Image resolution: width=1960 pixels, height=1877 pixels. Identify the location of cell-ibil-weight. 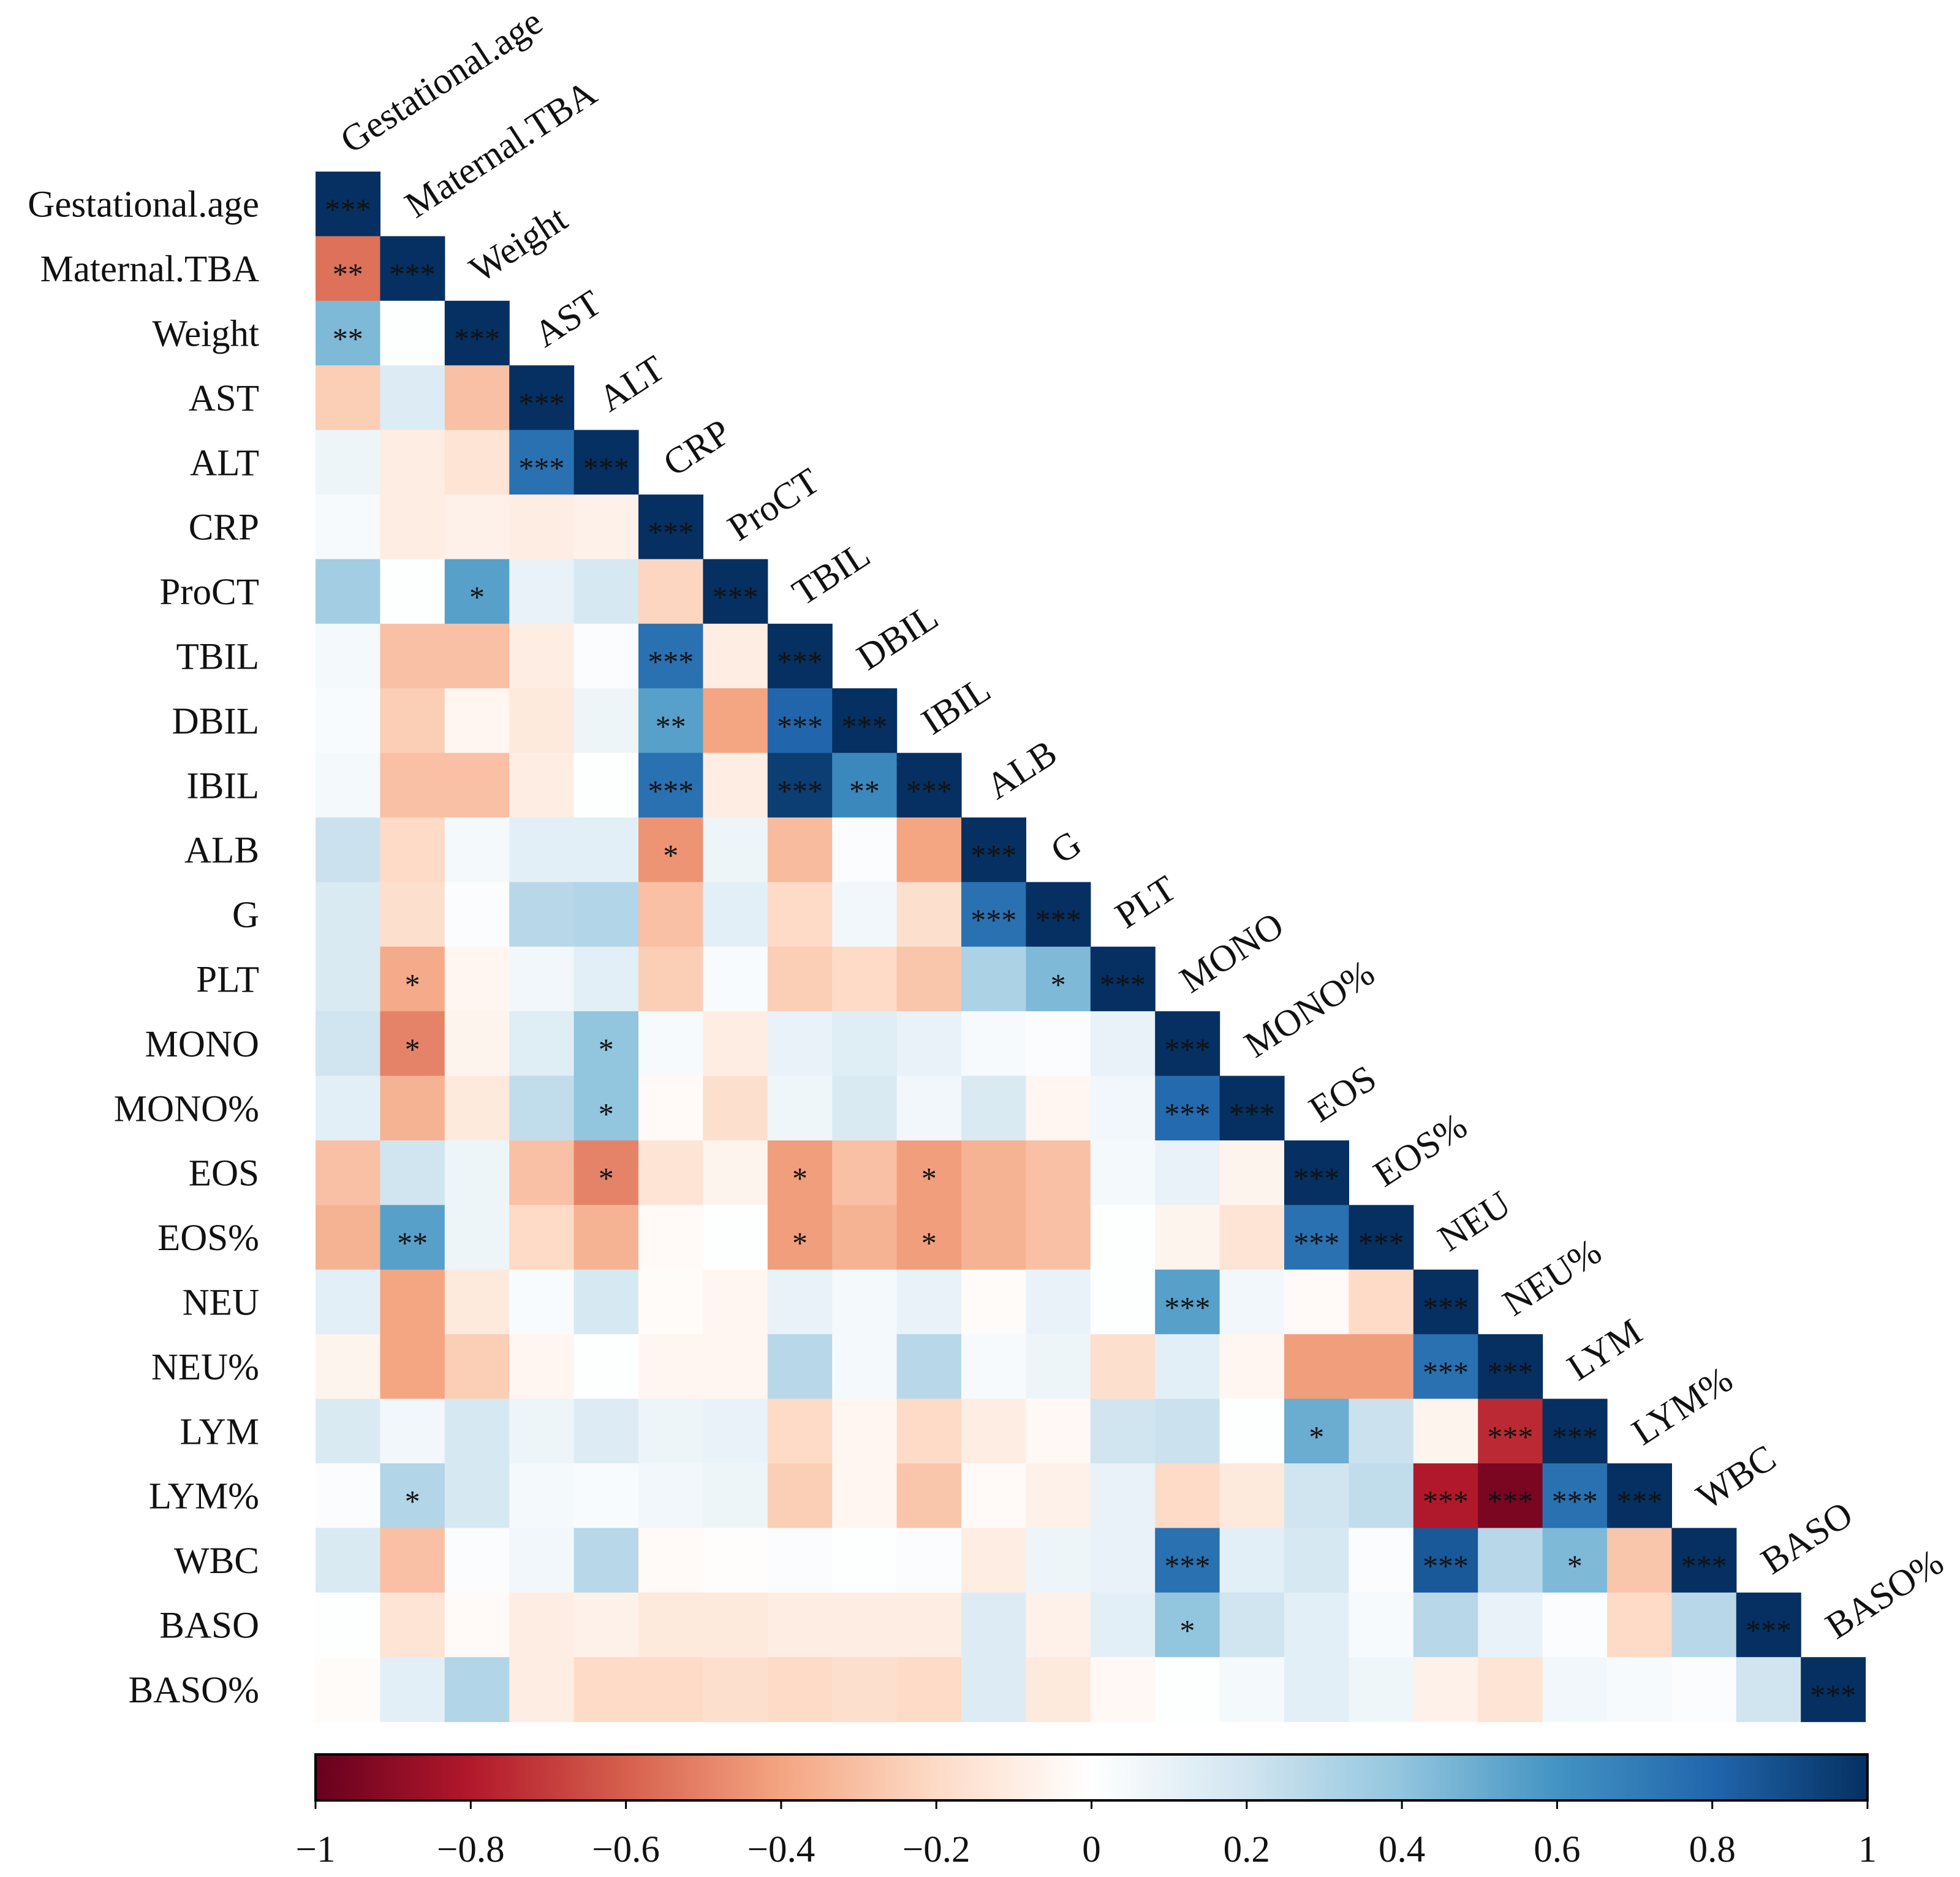
(477, 785).